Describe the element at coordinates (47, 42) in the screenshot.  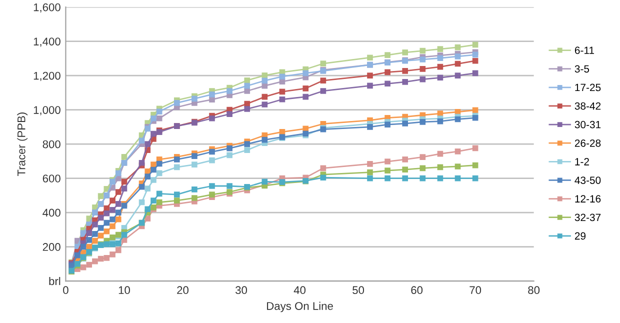
I see `y-tick-label: 1,400` at that location.